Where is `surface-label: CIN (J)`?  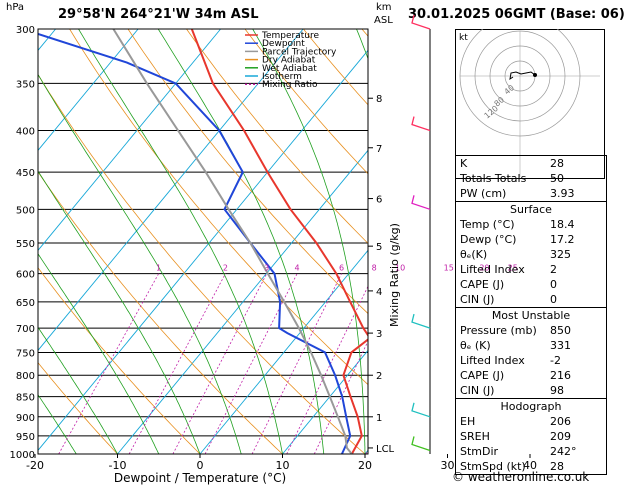 surface-label: CIN (J) is located at coordinates (477, 299).